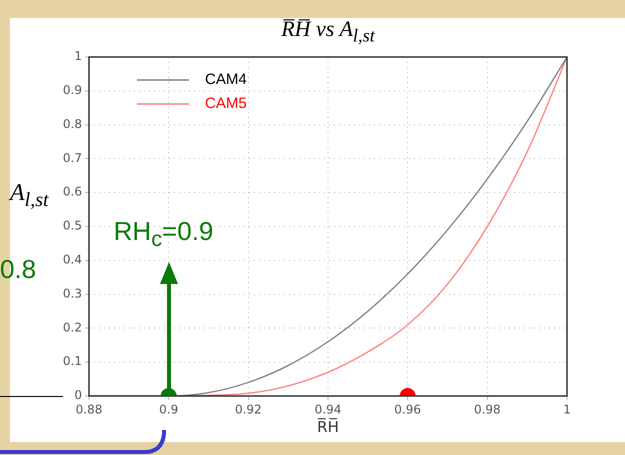 The height and width of the screenshot is (455, 625). Describe the element at coordinates (89, 409) in the screenshot. I see `x-tick-label: 0.88` at that location.